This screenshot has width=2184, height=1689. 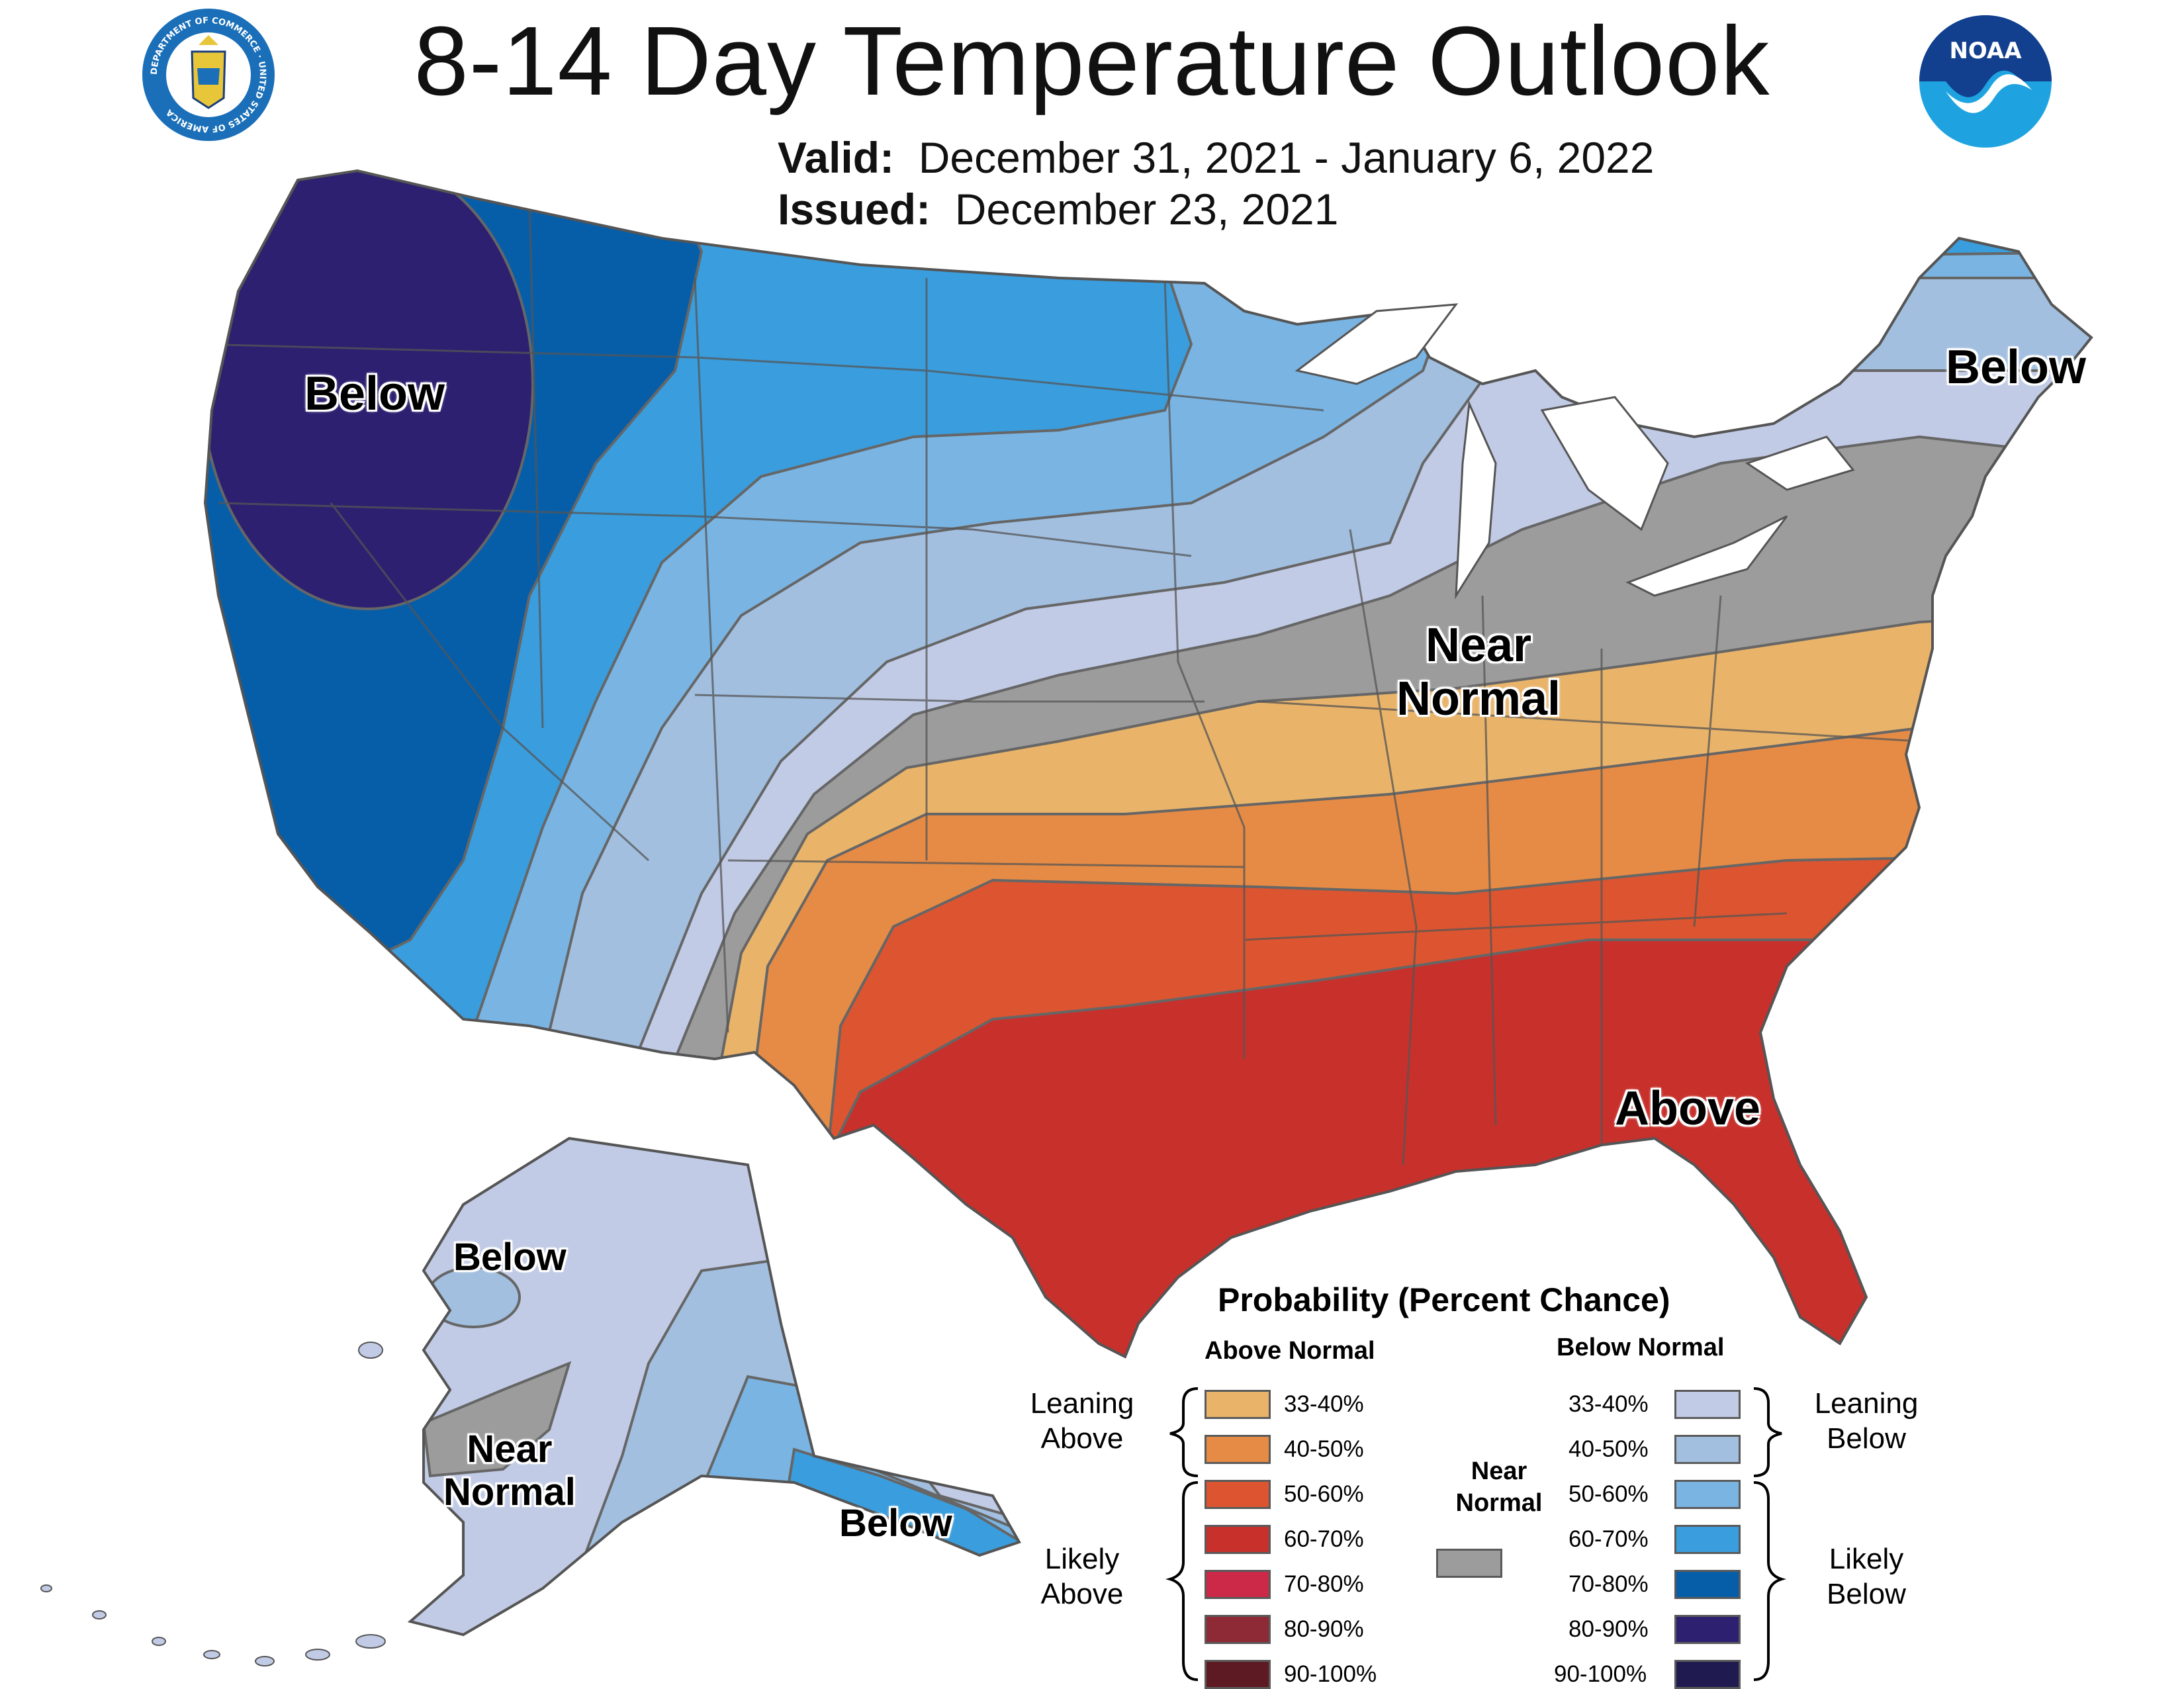 What do you see at coordinates (1324, 1584) in the screenshot?
I see `legend-pct-above: 70-80%` at bounding box center [1324, 1584].